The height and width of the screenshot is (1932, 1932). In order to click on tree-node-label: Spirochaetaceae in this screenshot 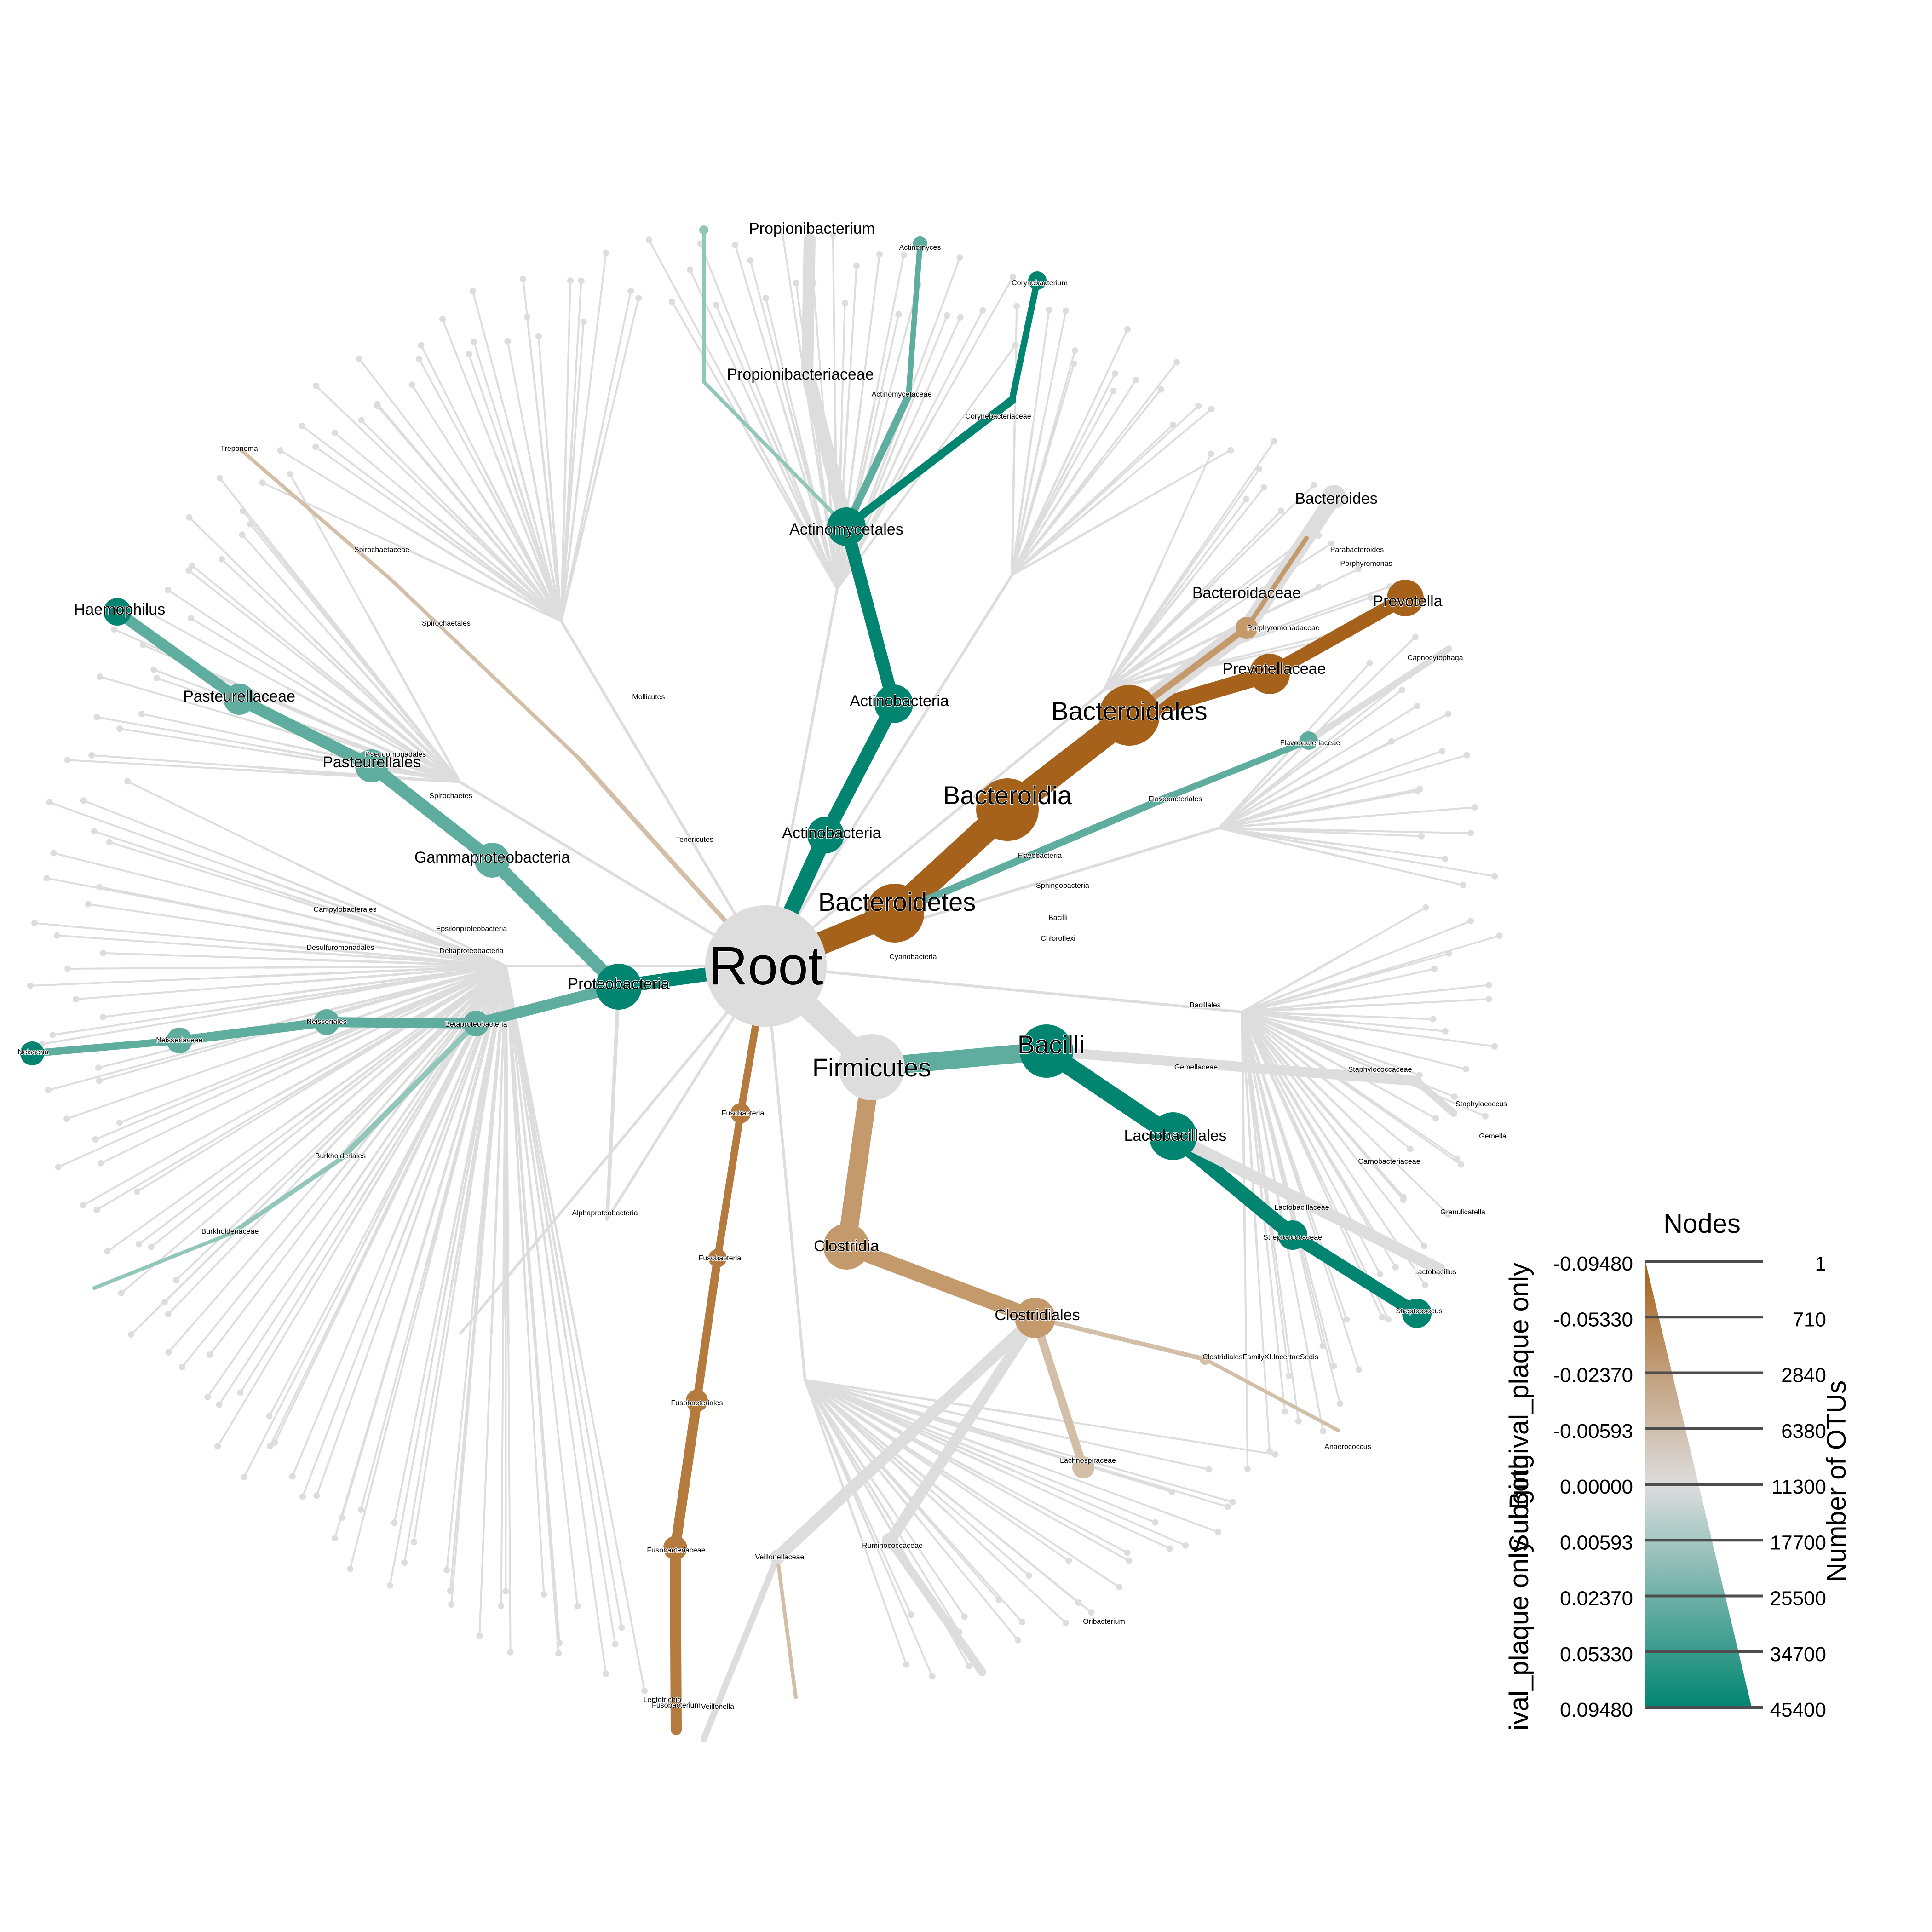, I will do `click(381, 550)`.